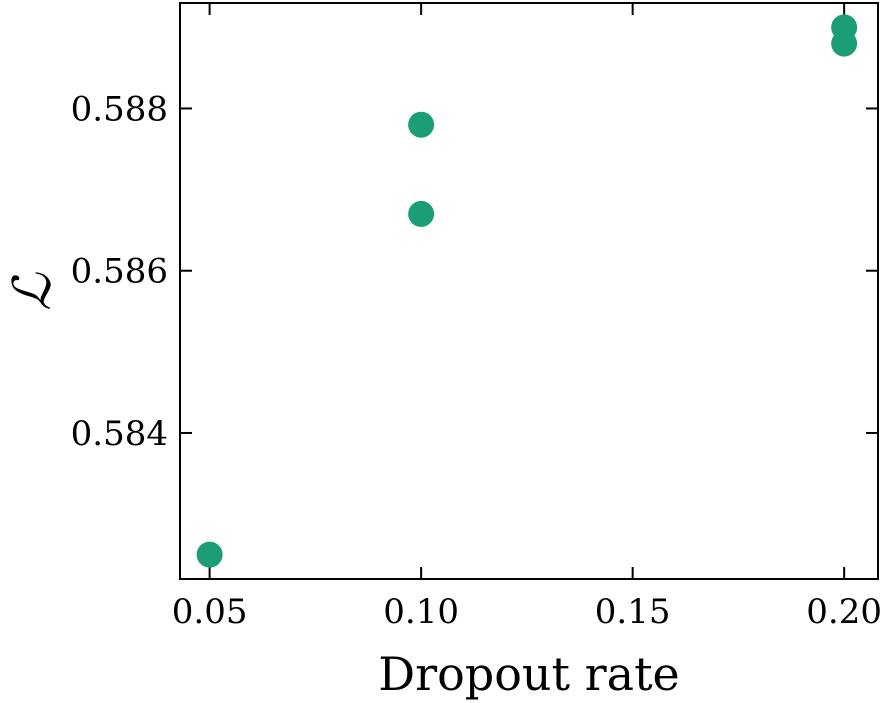  What do you see at coordinates (529, 674) in the screenshot?
I see `x-axis-label: Dropout rate` at bounding box center [529, 674].